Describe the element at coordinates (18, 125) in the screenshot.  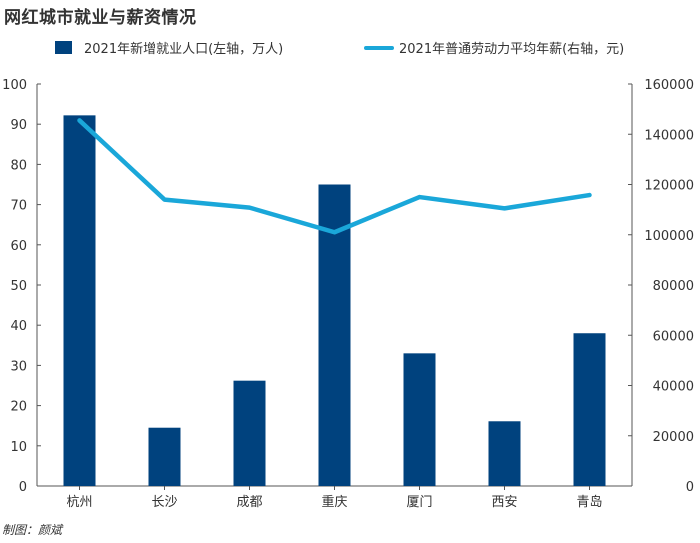
I see `left-tick-label: 90` at that location.